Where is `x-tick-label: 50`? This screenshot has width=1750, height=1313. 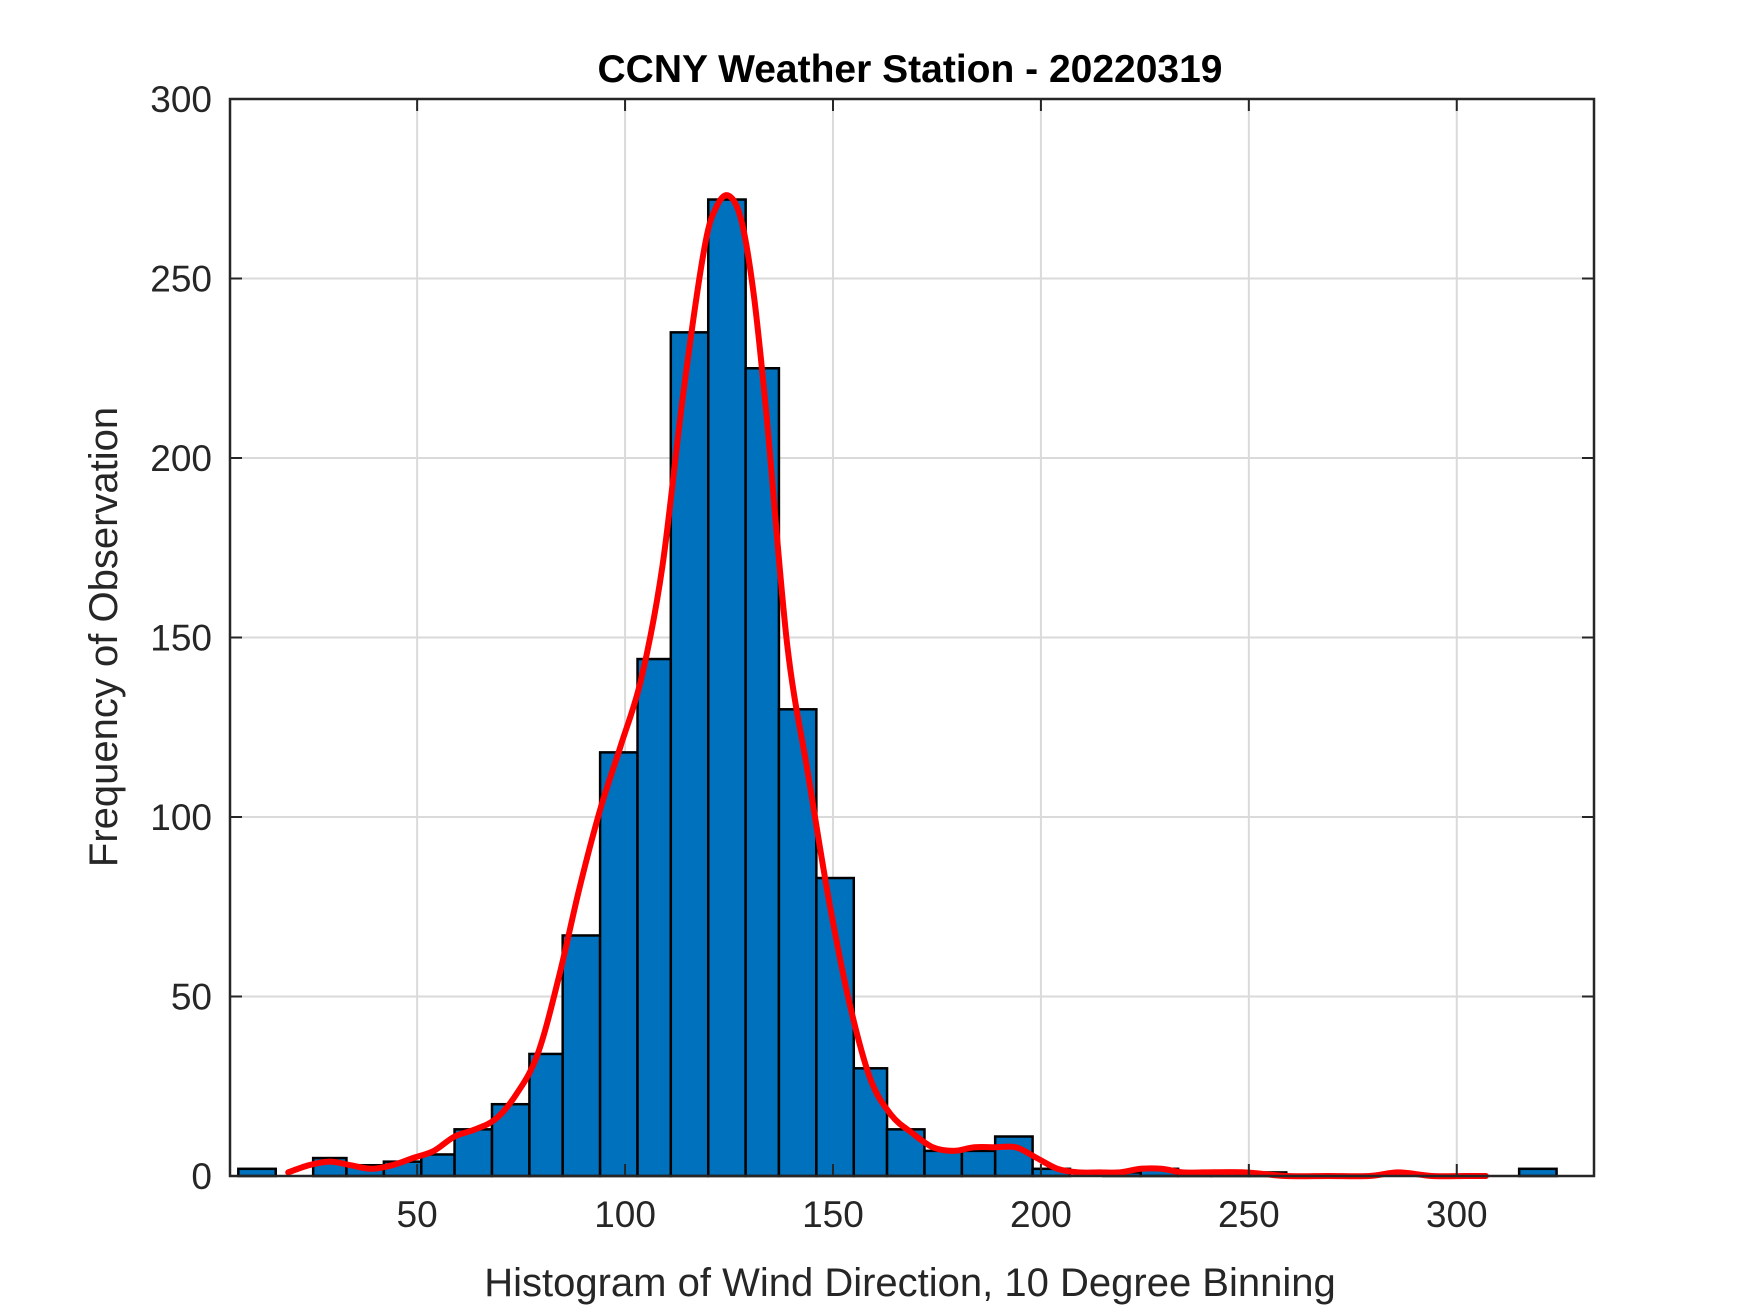 x-tick-label: 50 is located at coordinates (417, 1214).